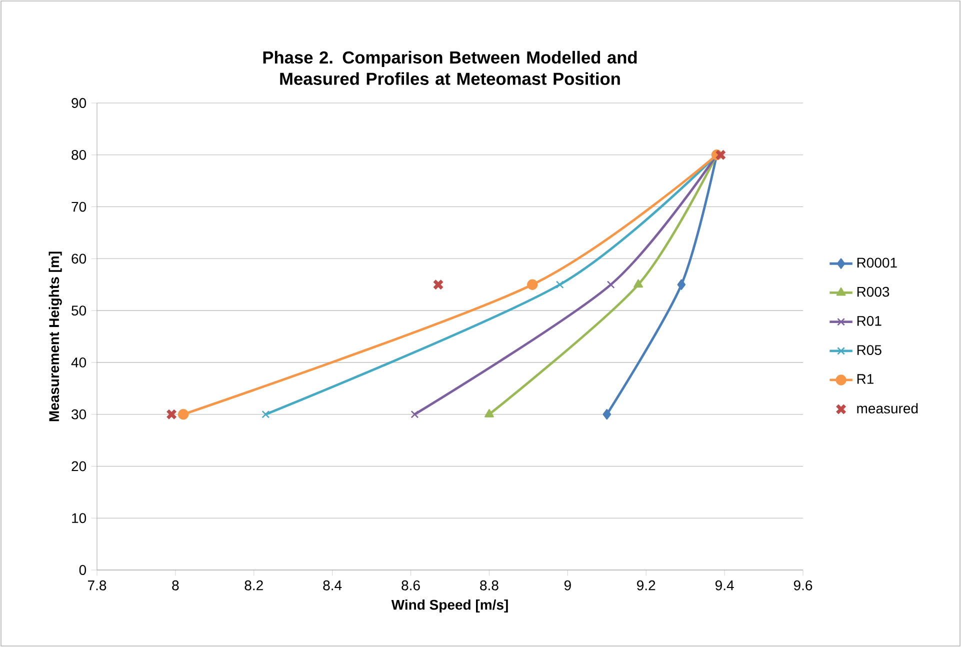  I want to click on y-tick-label: 60, so click(79, 259).